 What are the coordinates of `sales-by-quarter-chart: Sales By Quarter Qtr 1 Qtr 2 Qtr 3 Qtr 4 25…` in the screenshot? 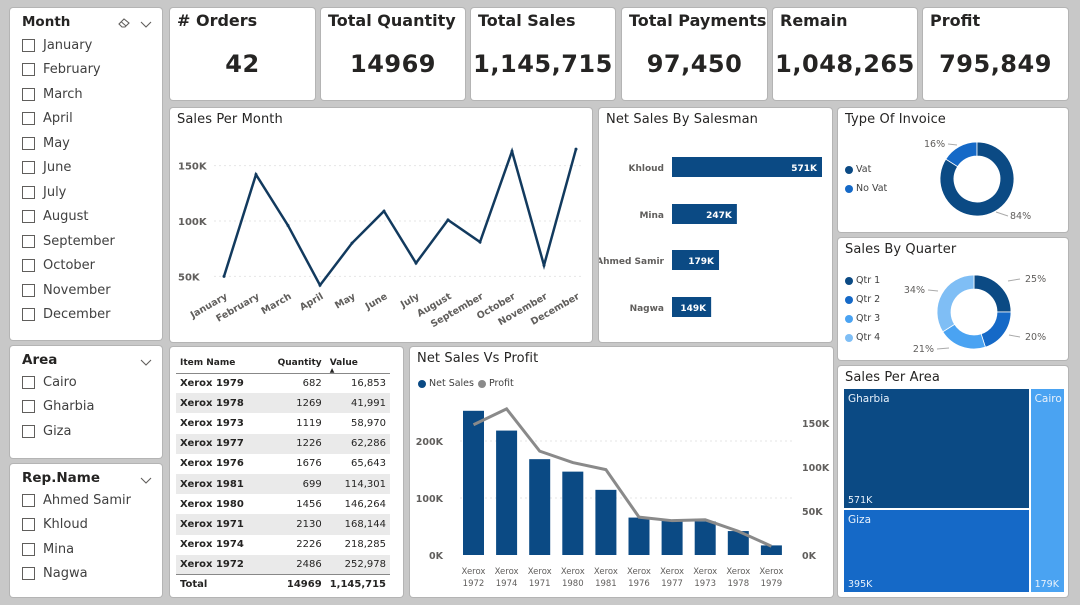 It's located at (953, 299).